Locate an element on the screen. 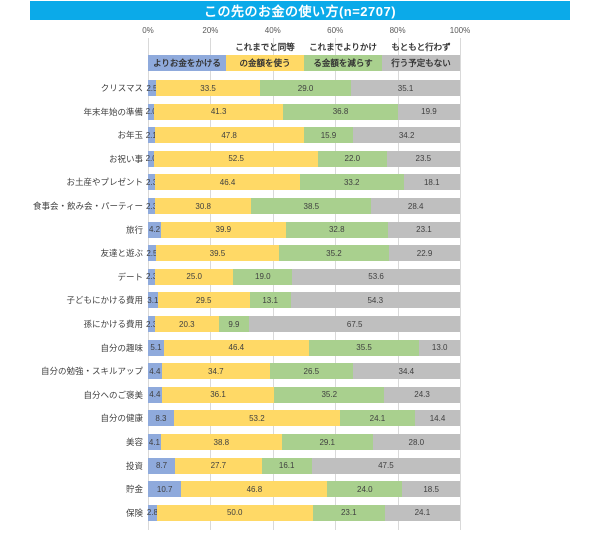 The image size is (600, 552). bar-segment-yellow: 41.3 is located at coordinates (219, 111).